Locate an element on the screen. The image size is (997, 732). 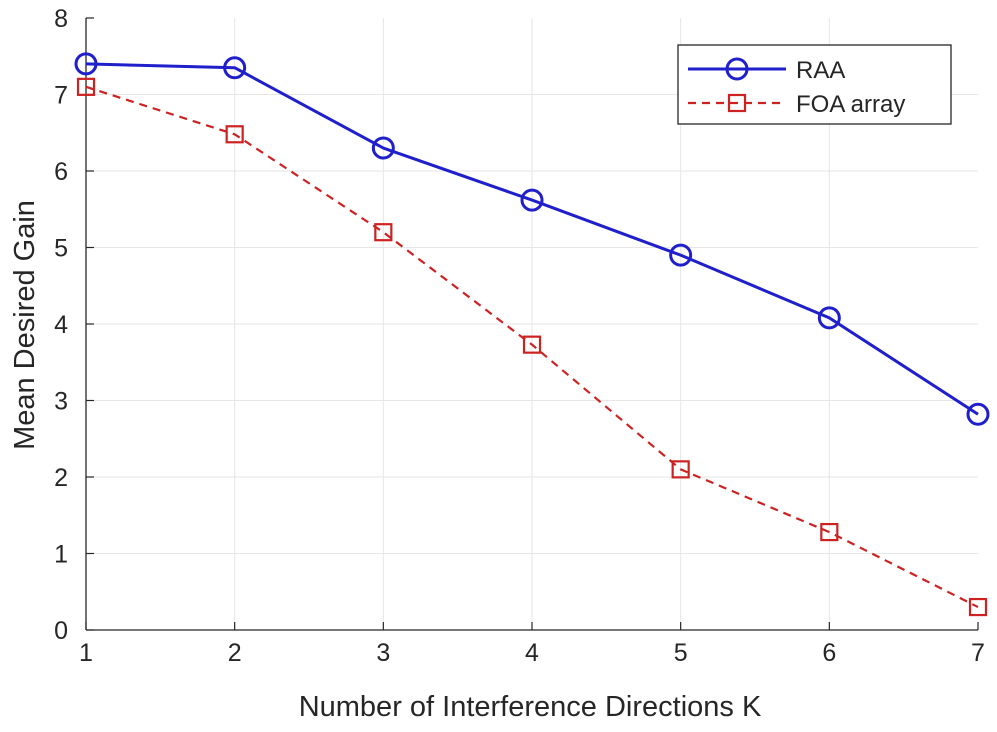
legend-label-foa: FOA array is located at coordinates (850, 104).